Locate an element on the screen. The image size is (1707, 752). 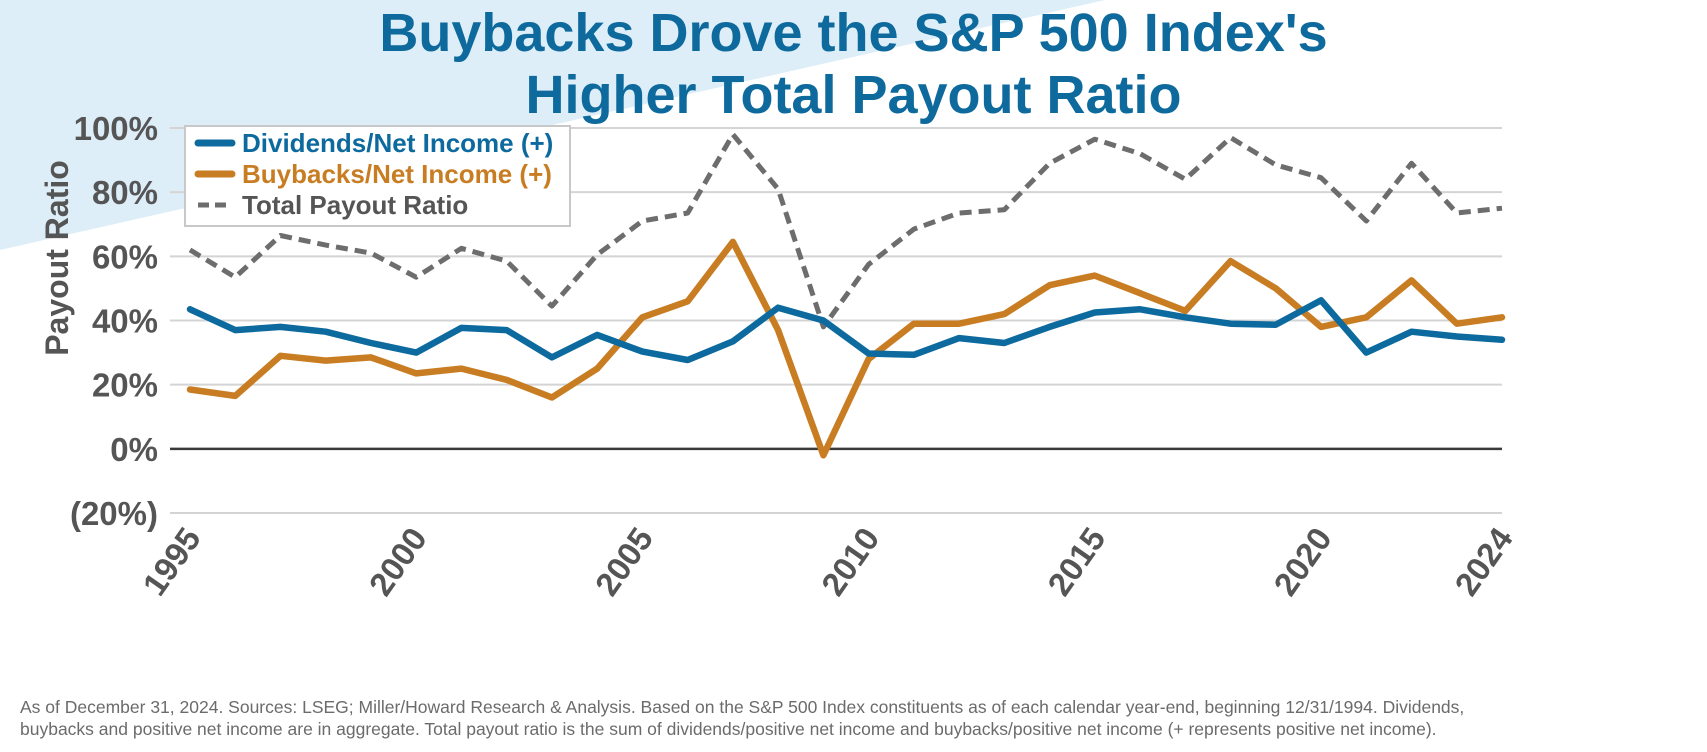
chart-title-line-2: Higher Total Payout Ratio is located at coordinates (853, 95).